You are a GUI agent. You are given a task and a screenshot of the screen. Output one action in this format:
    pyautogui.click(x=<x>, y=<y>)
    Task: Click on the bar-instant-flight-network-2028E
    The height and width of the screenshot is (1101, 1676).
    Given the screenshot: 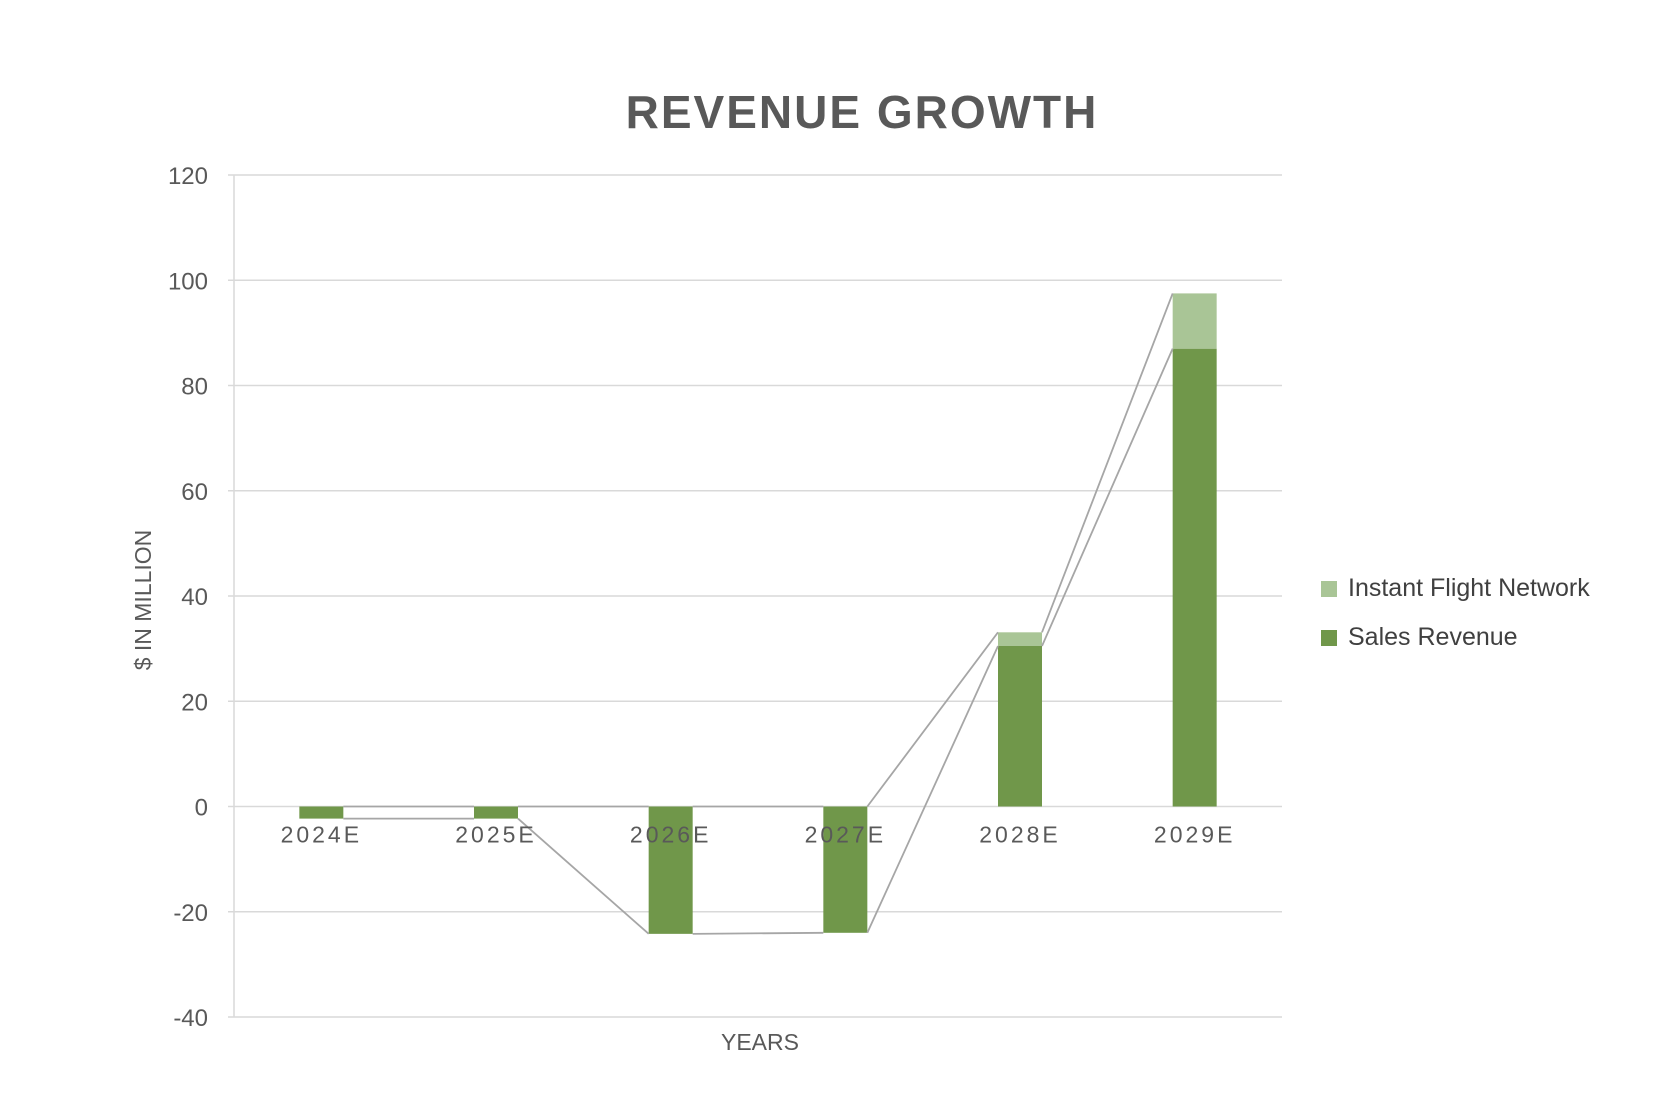 What is the action you would take?
    pyautogui.click(x=1020, y=639)
    